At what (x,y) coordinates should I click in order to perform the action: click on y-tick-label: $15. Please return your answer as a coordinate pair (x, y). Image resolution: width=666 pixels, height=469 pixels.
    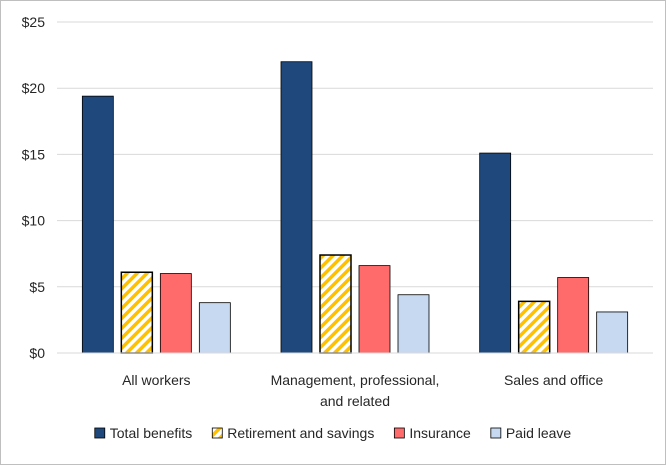
    Looking at the image, I should click on (34, 154).